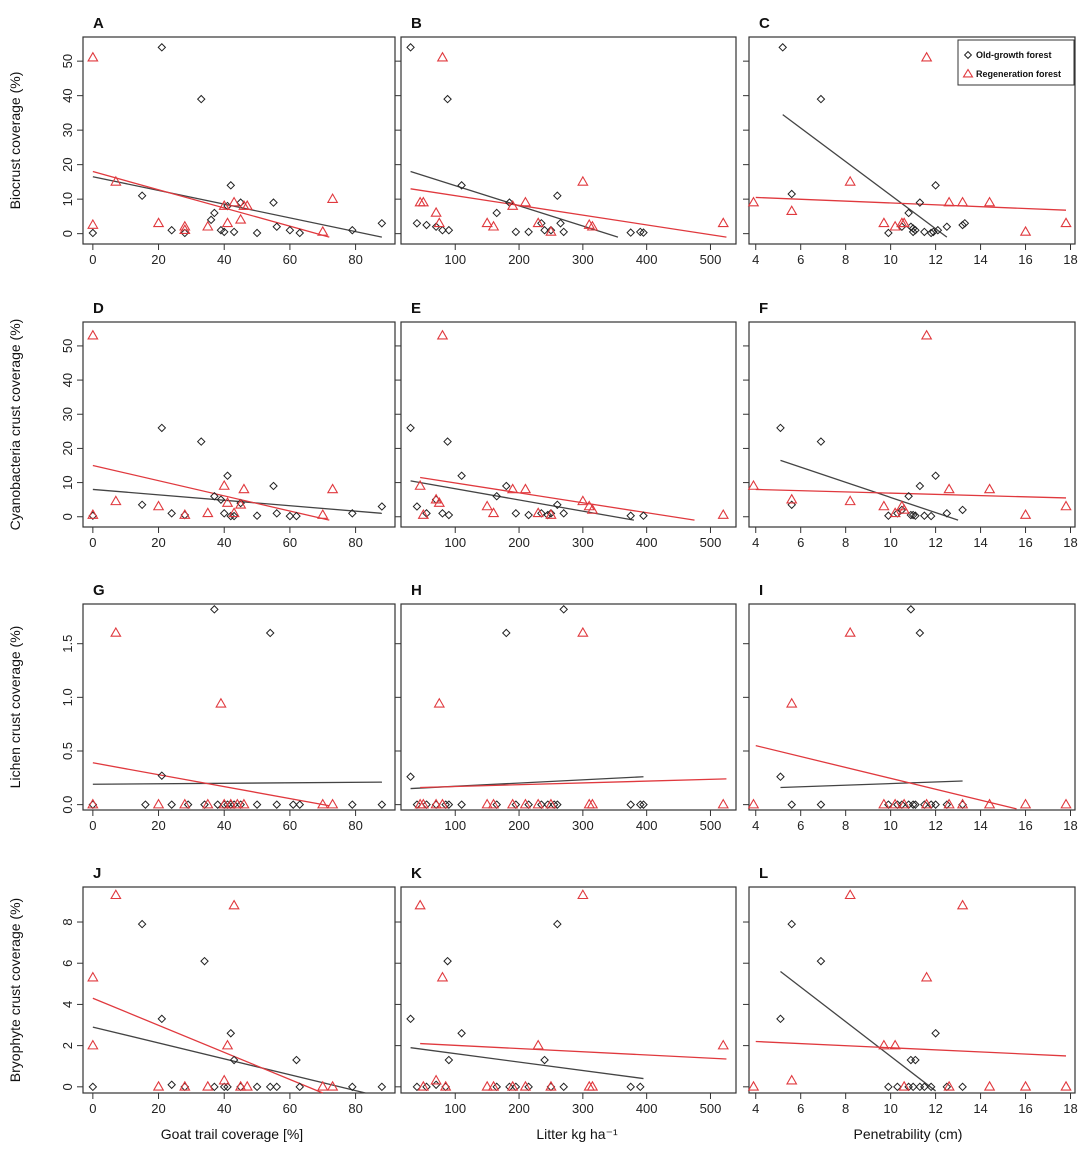  What do you see at coordinates (566, 425) in the screenshot?
I see `panel-e: E 100 200 300 400 500` at bounding box center [566, 425].